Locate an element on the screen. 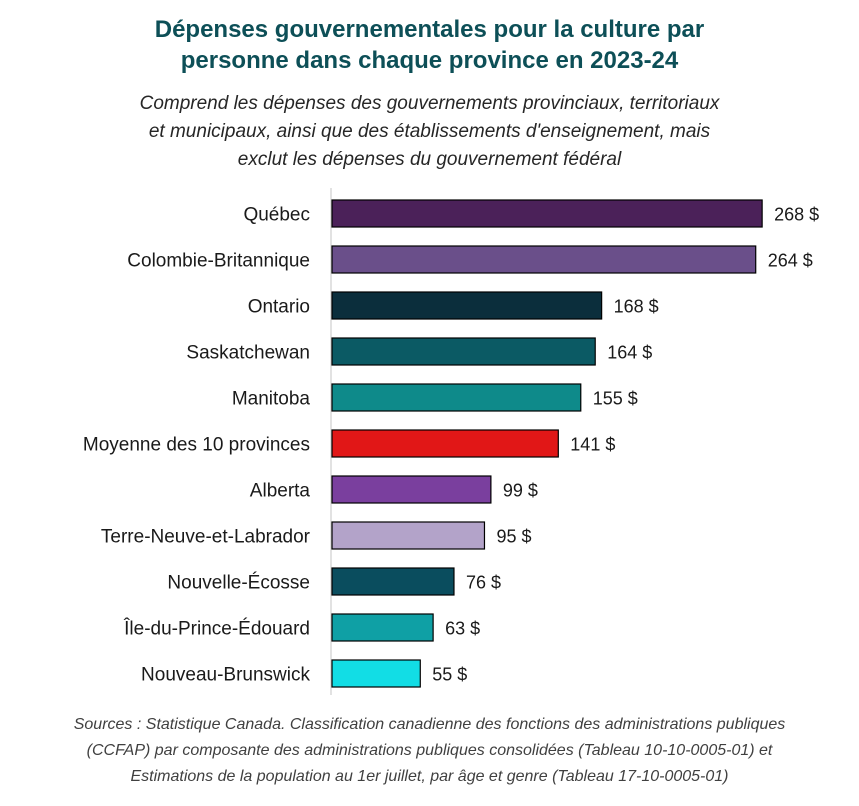 The width and height of the screenshot is (859, 806). value-label: 155 $ is located at coordinates (615, 399).